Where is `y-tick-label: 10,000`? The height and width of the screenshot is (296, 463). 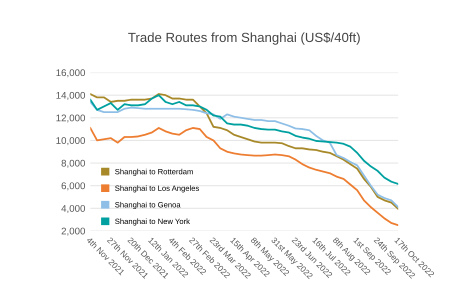 y-tick-label: 10,000 is located at coordinates (71, 141).